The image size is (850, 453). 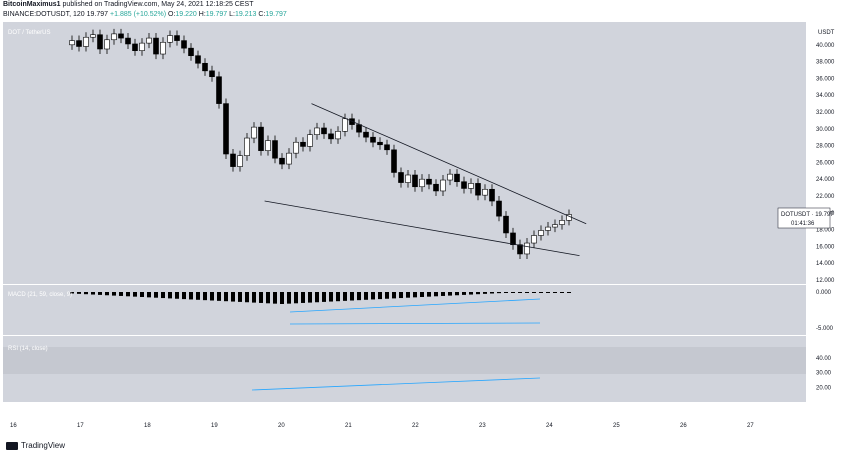 What do you see at coordinates (825, 63) in the screenshot?
I see `price-tick-label: 38.000` at bounding box center [825, 63].